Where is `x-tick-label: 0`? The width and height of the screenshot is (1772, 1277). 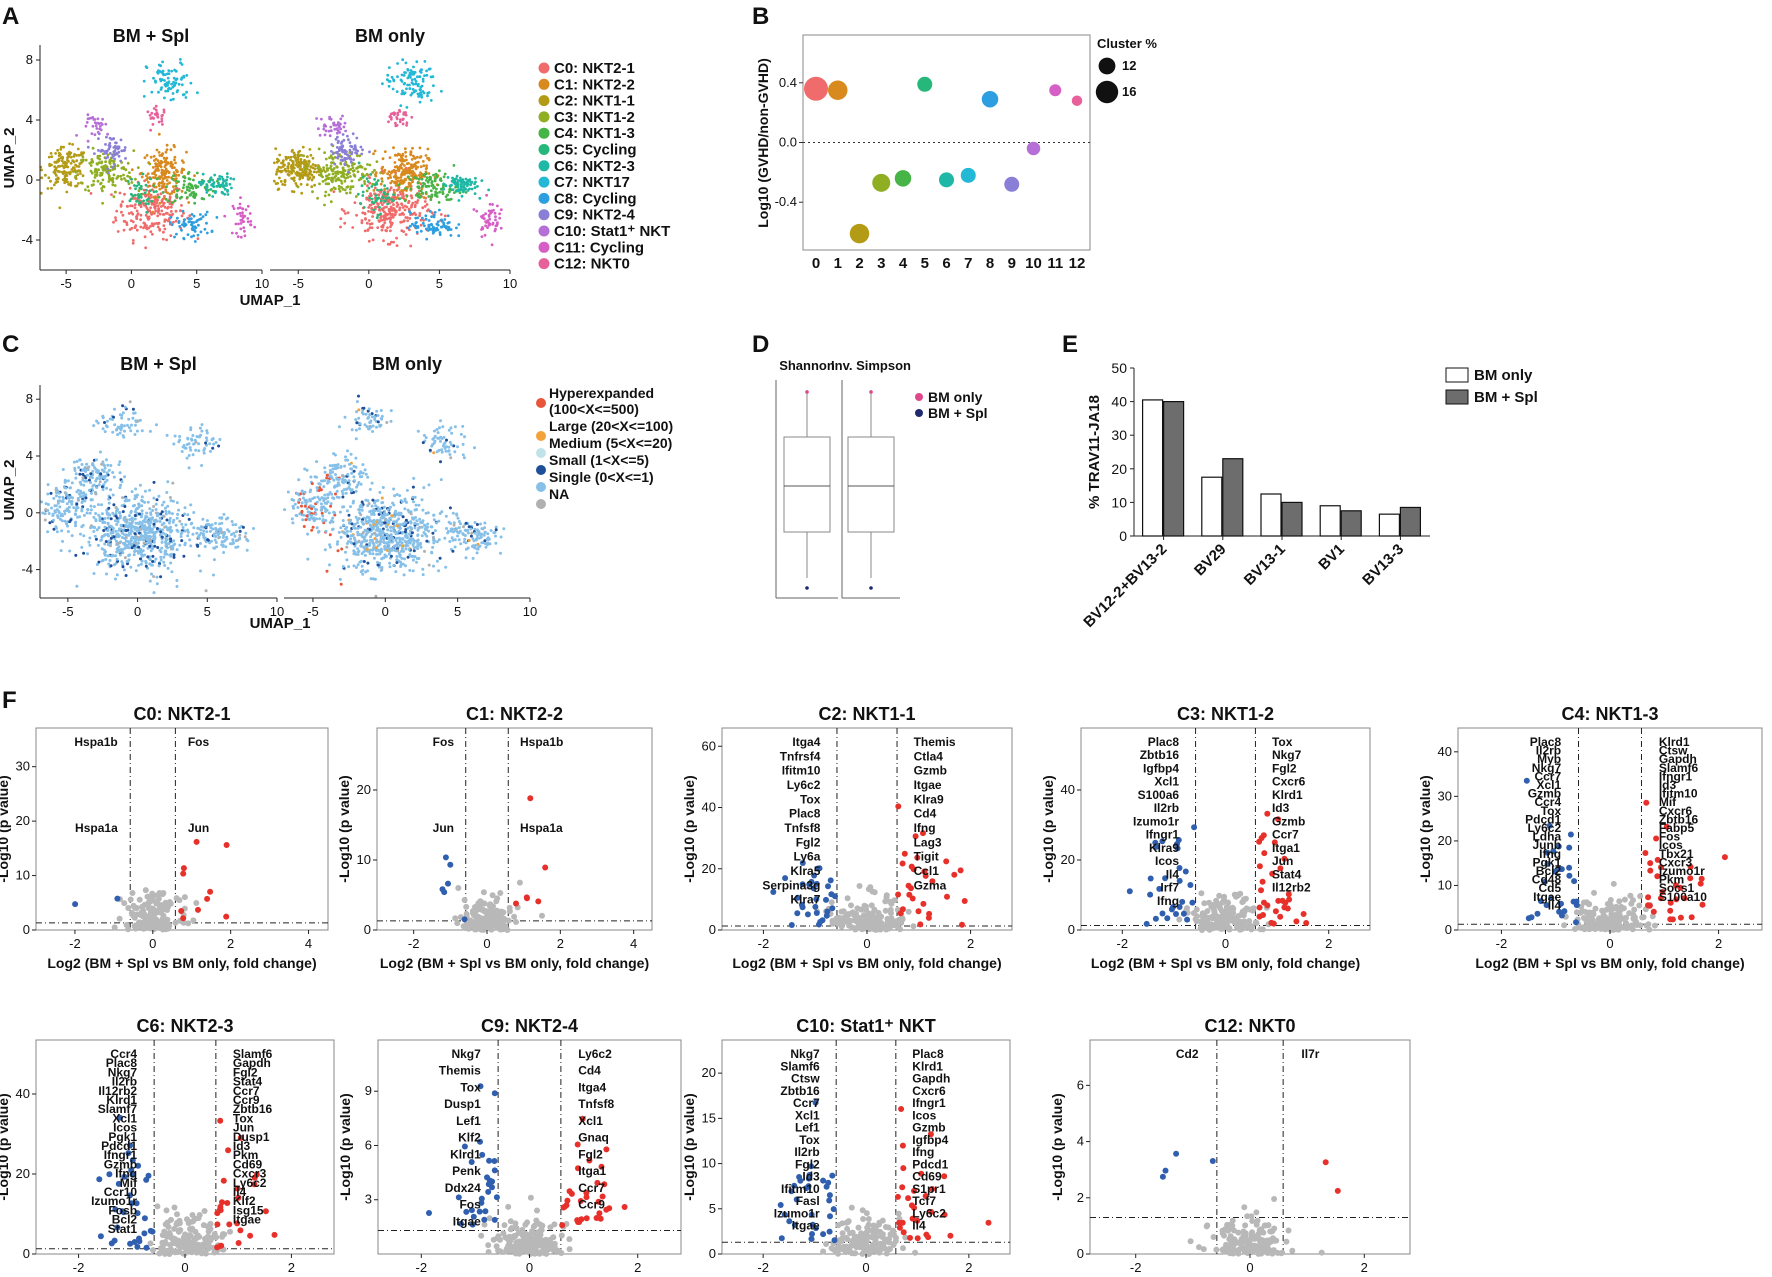
x-tick-label: 0 is located at coordinates (816, 263).